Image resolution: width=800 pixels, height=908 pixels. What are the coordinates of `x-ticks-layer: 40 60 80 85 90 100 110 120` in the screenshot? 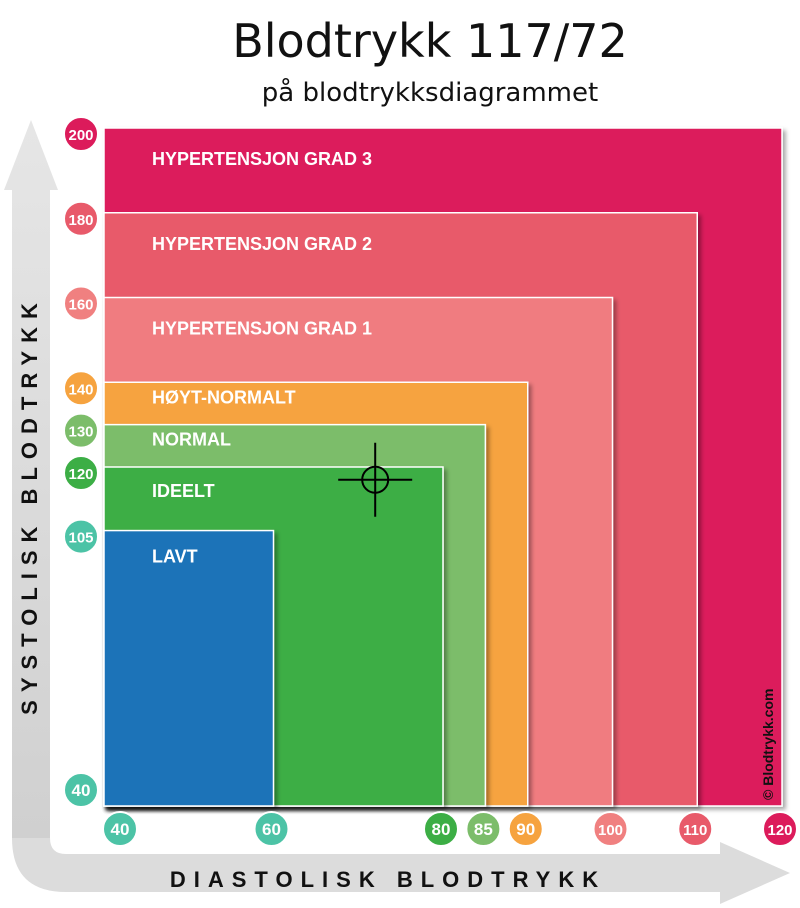 It's located at (450, 829).